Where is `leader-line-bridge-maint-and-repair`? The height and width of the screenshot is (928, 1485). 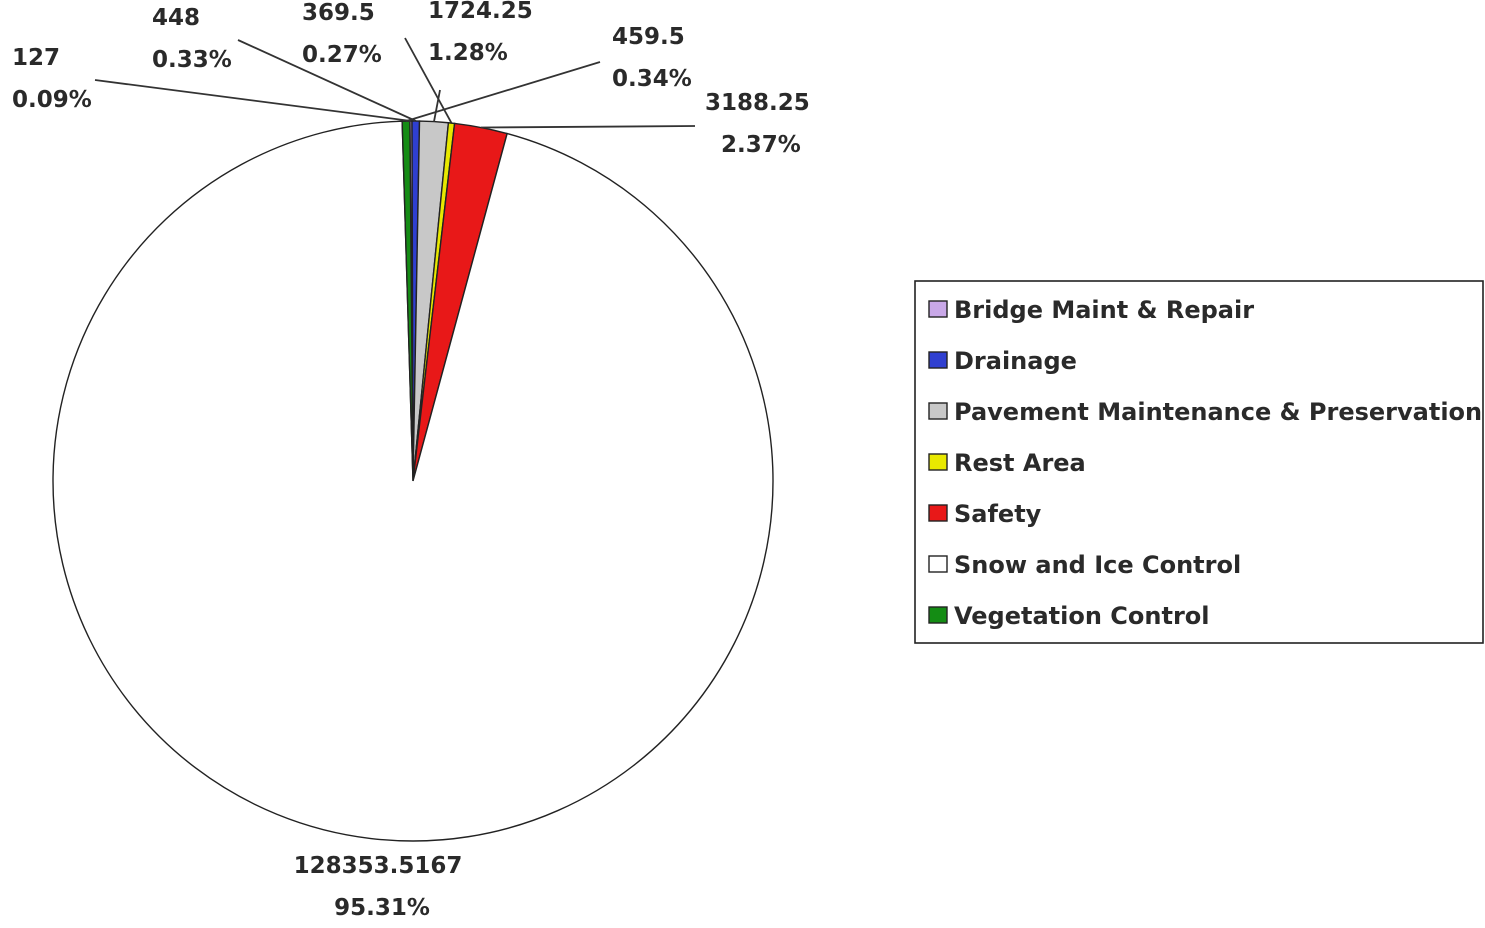 leader-line-bridge-maint-and-repair is located at coordinates (253, 100).